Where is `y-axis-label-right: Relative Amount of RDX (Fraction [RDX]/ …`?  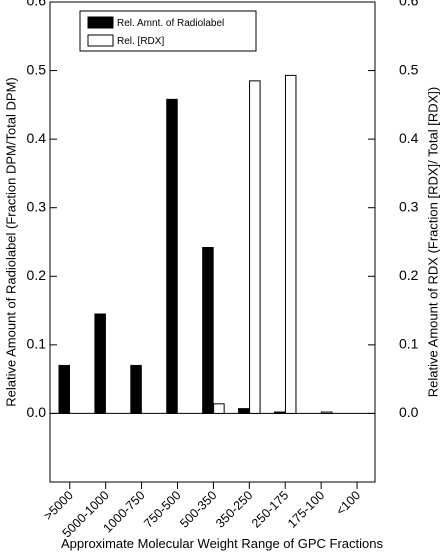 y-axis-label-right: Relative Amount of RDX (Fraction [RDX]/ … is located at coordinates (432, 242).